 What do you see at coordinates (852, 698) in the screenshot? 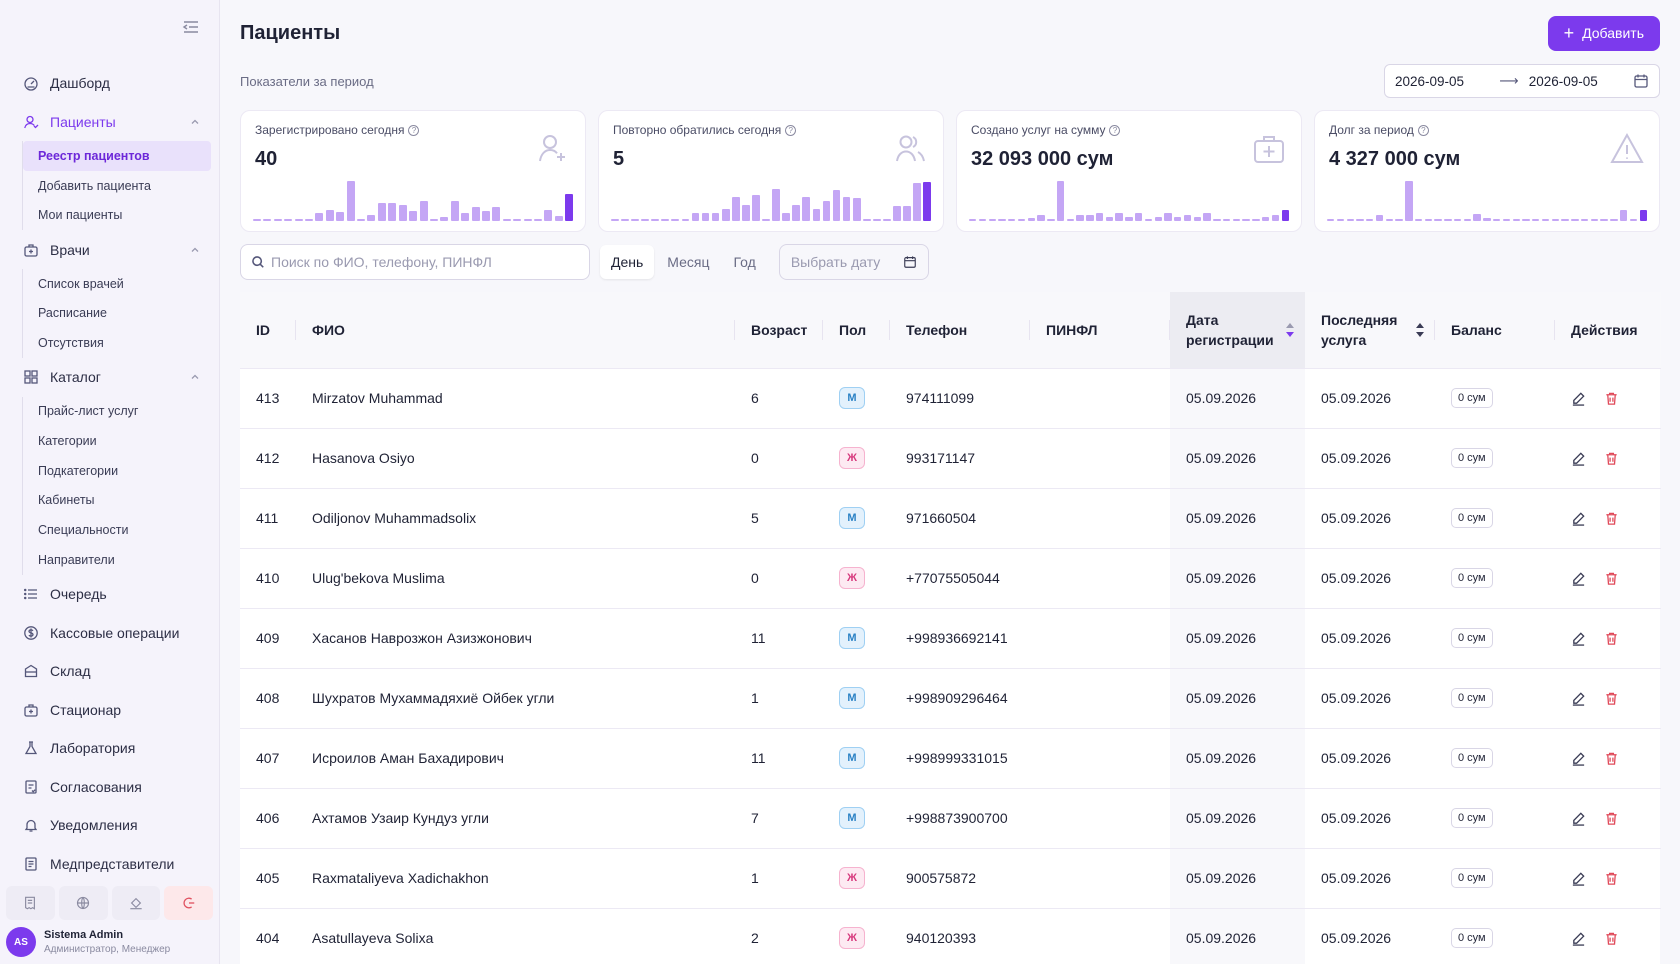
I see `gender-badge: М` at bounding box center [852, 698].